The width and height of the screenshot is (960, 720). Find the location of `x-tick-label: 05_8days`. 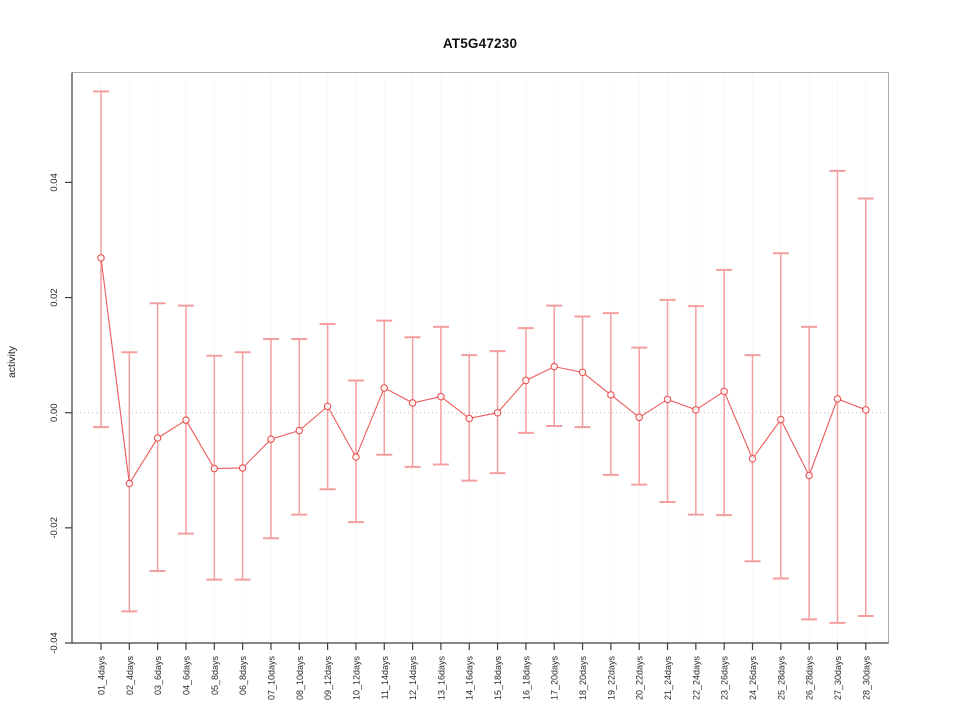

x-tick-label: 05_8days is located at coordinates (215, 676).